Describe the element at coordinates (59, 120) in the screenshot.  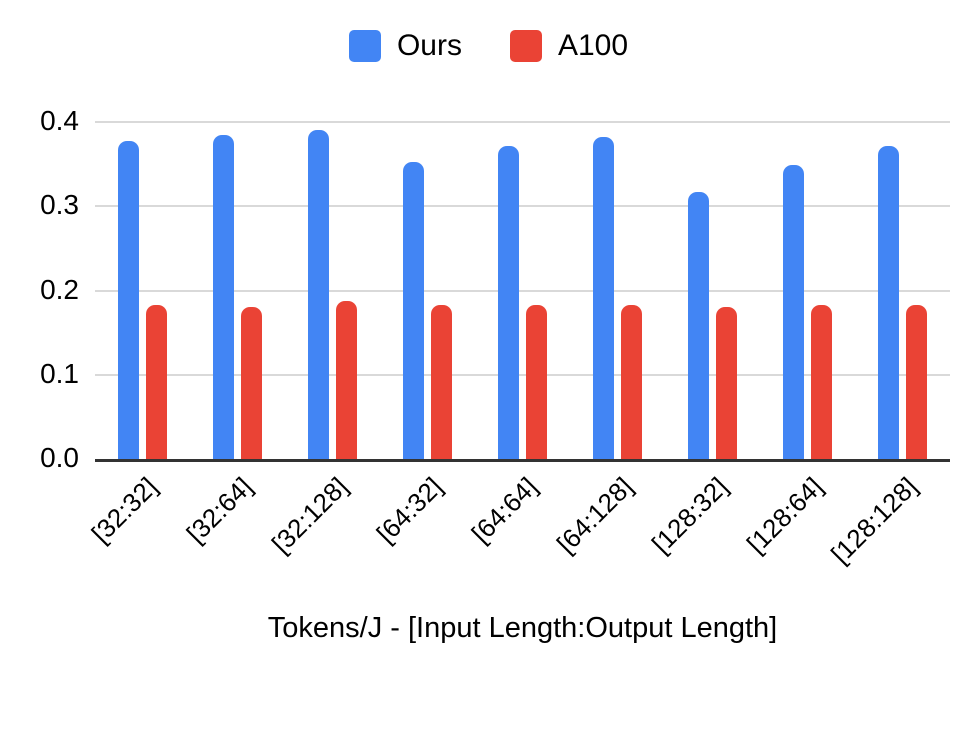
I see `y-tick-label: 0.4` at that location.